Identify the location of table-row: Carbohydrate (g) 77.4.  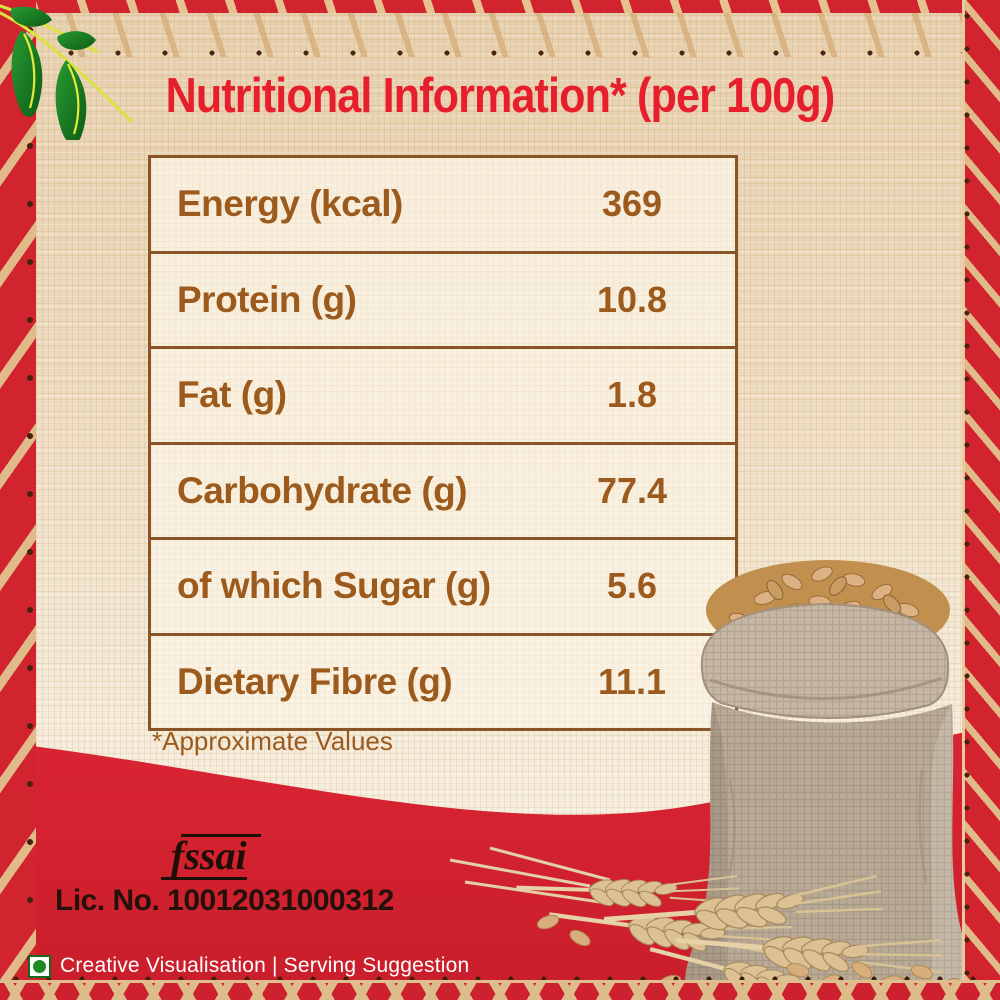
(443, 492).